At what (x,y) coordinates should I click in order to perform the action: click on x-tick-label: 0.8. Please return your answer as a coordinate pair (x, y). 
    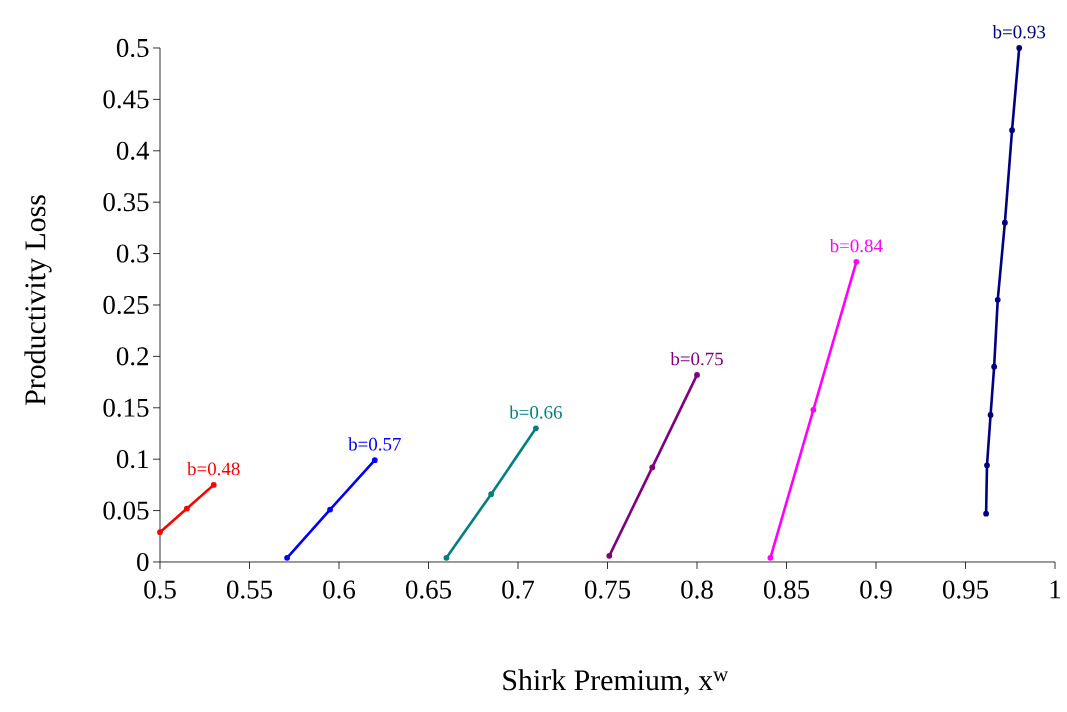
    Looking at the image, I should click on (697, 589).